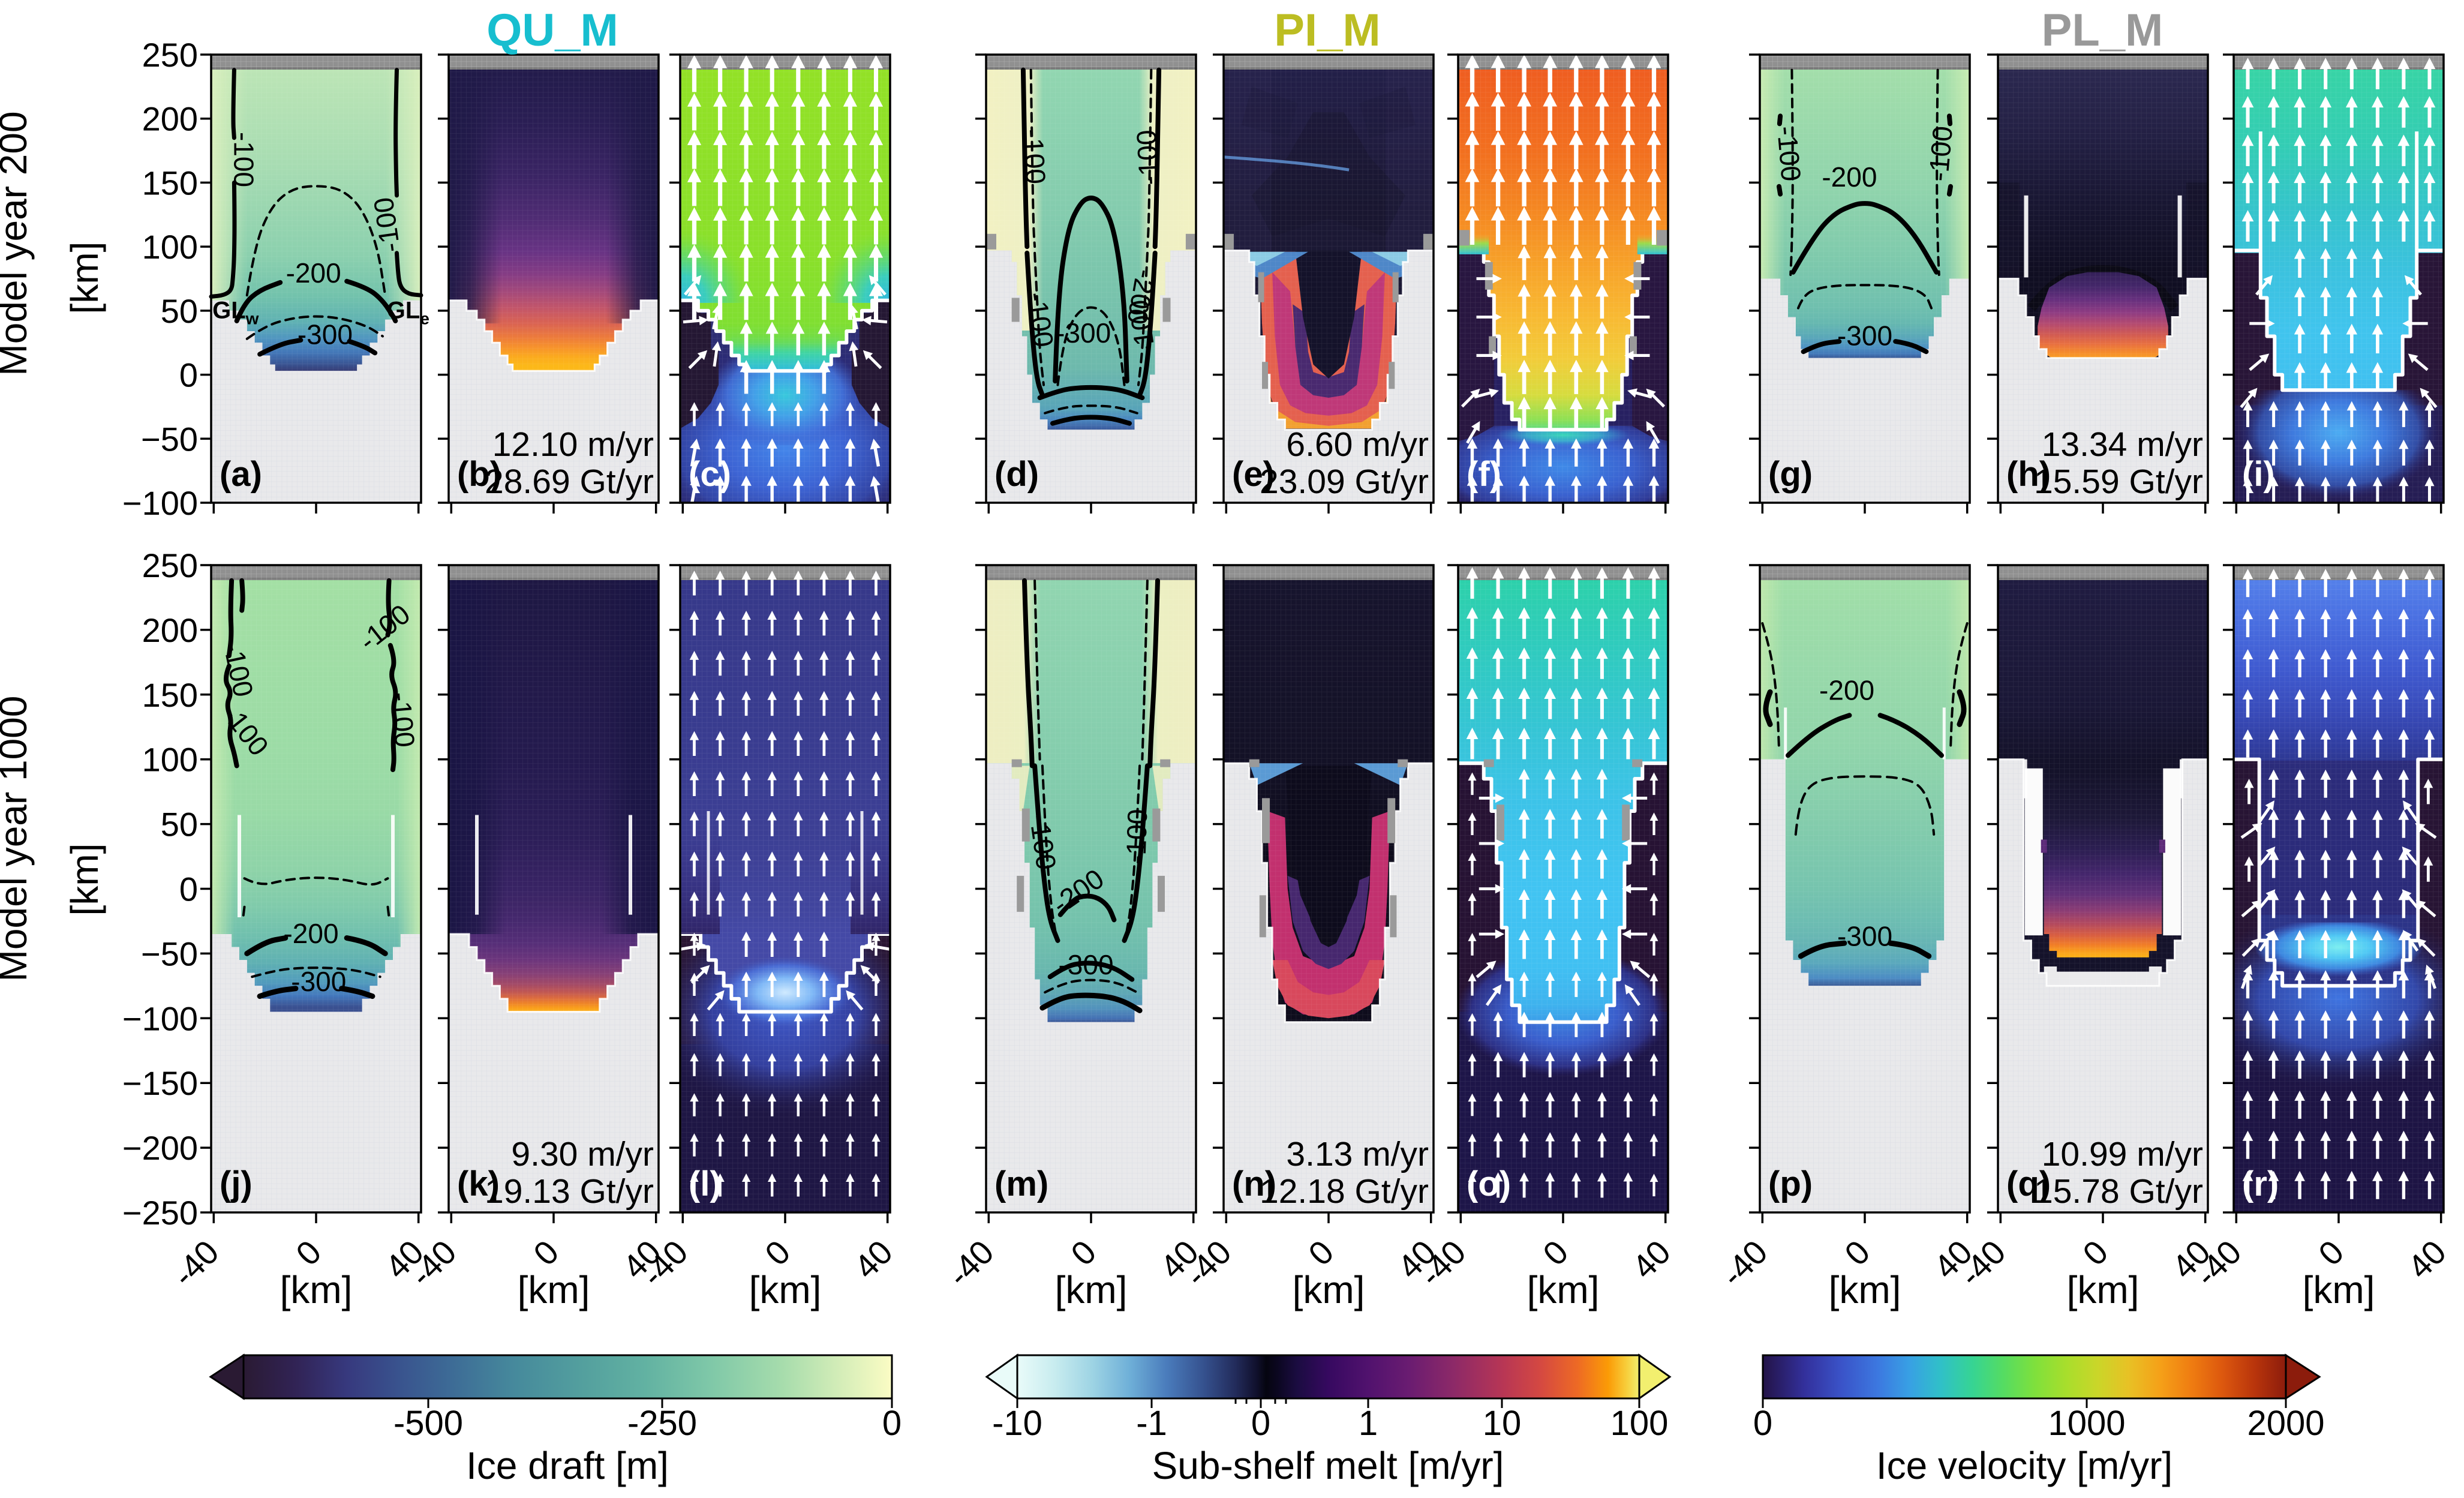 Image resolution: width=2464 pixels, height=1498 pixels. I want to click on svg-text: (e), so click(1253, 474).